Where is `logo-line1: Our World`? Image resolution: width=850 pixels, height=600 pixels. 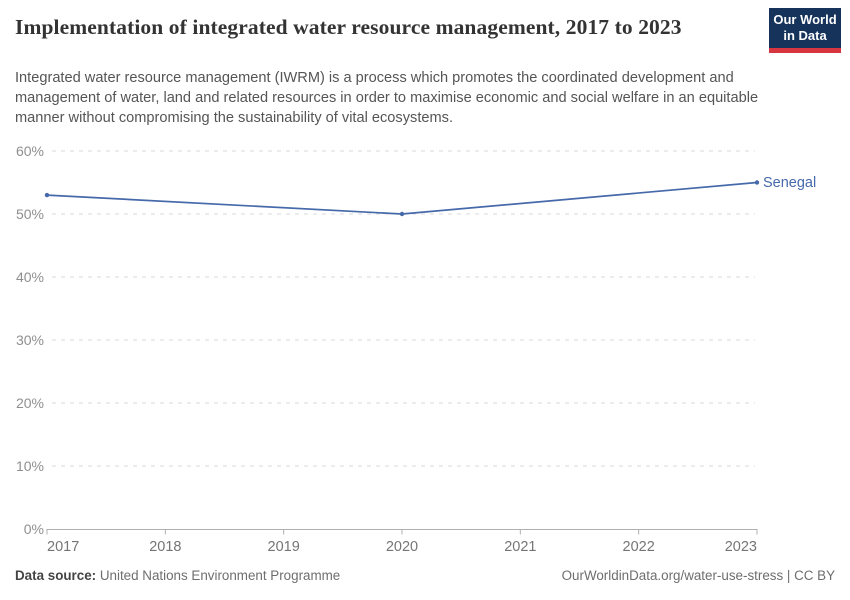
logo-line1: Our World is located at coordinates (805, 19).